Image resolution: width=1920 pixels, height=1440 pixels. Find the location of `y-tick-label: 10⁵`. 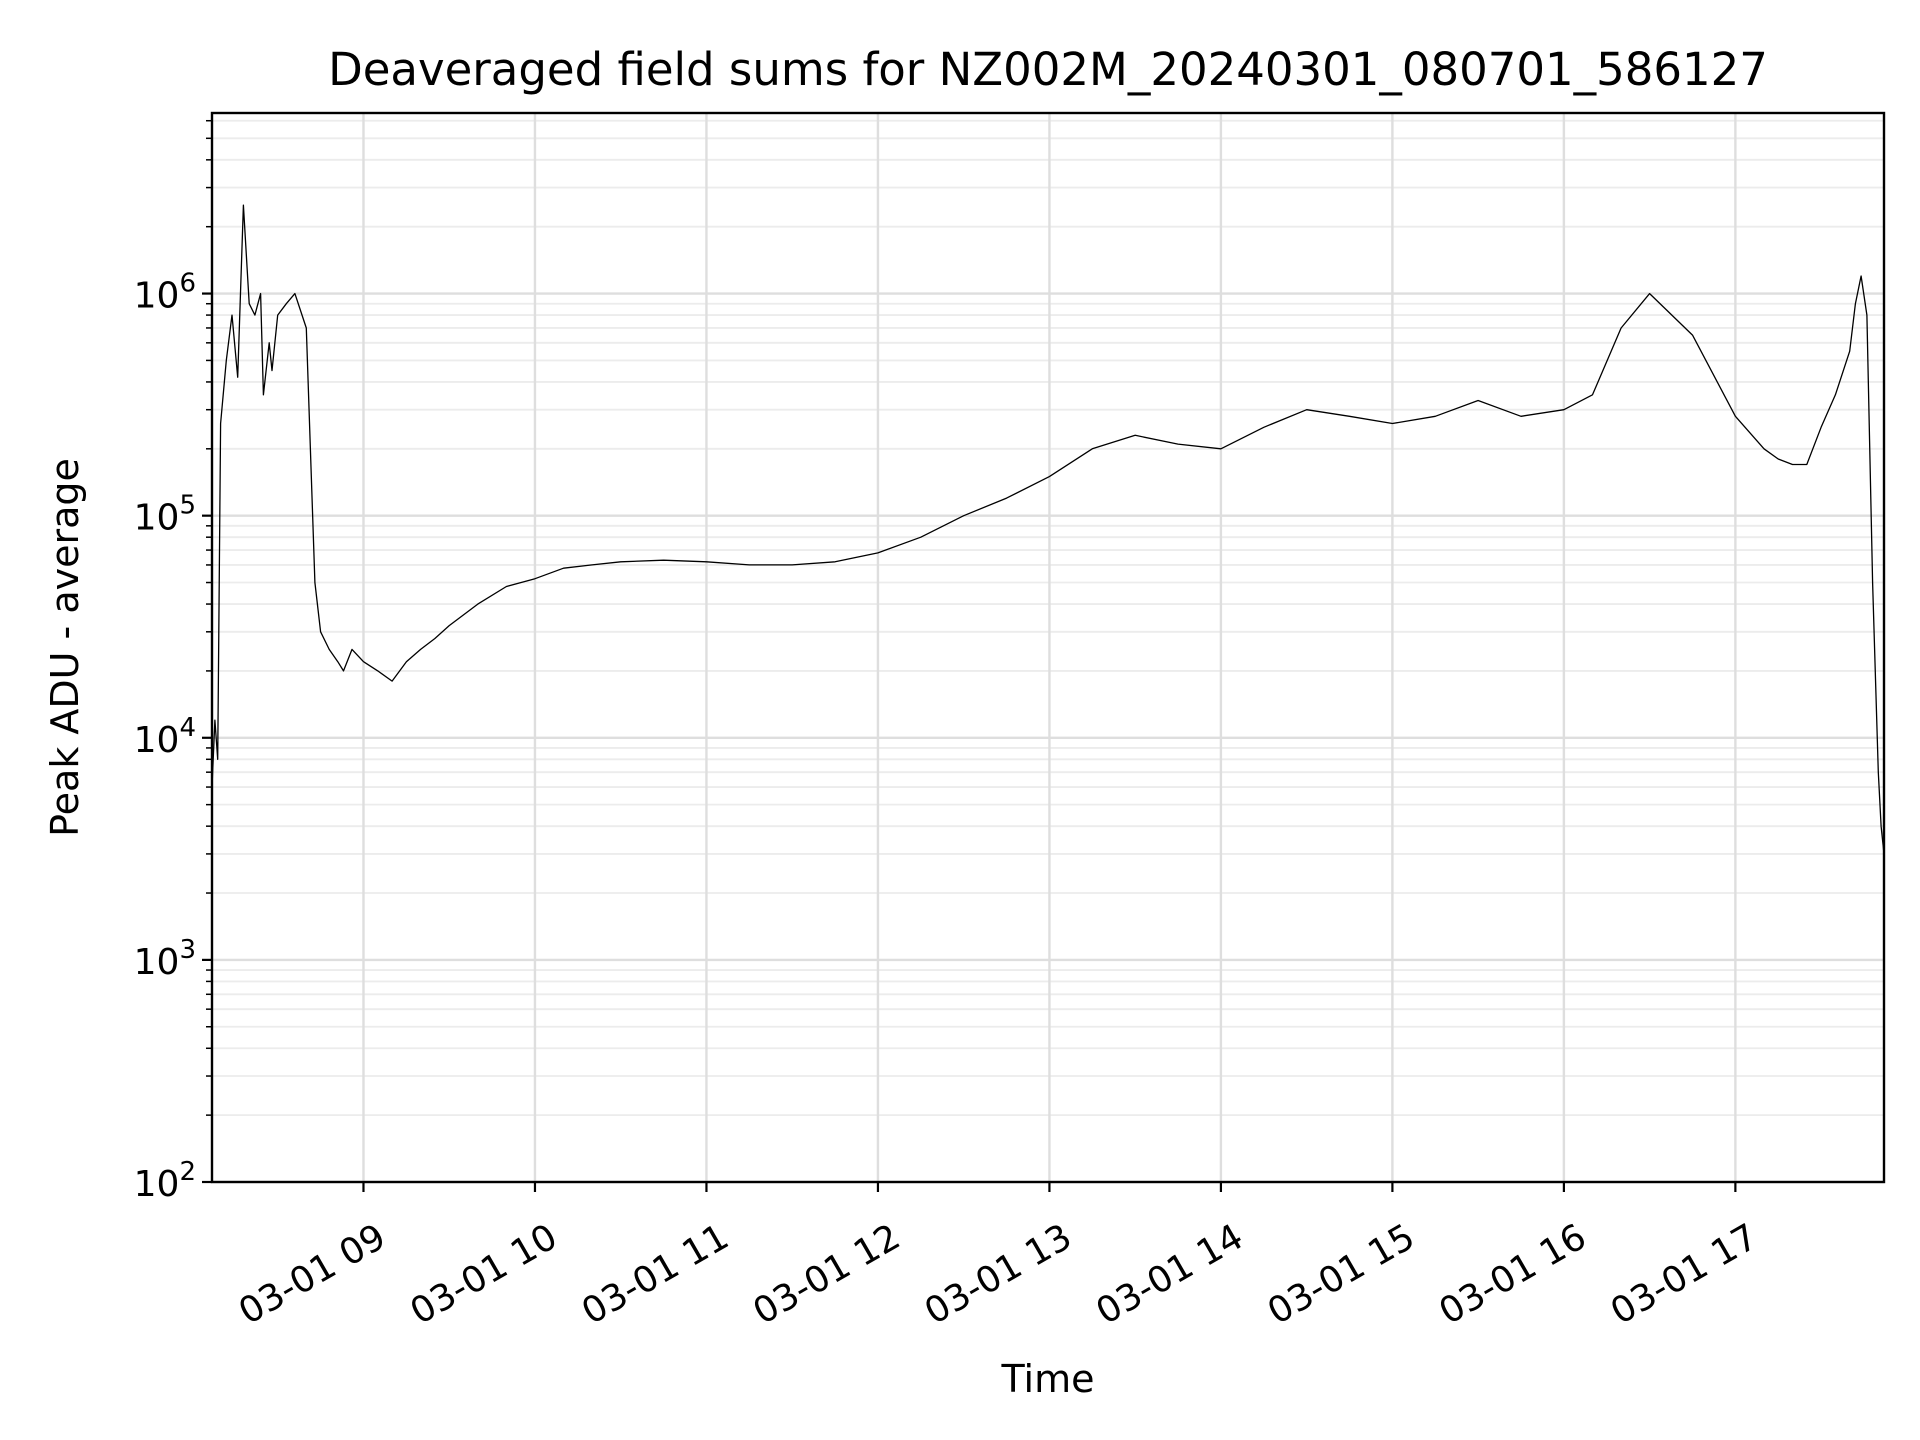

y-tick-label: 10⁵ is located at coordinates (165, 515).